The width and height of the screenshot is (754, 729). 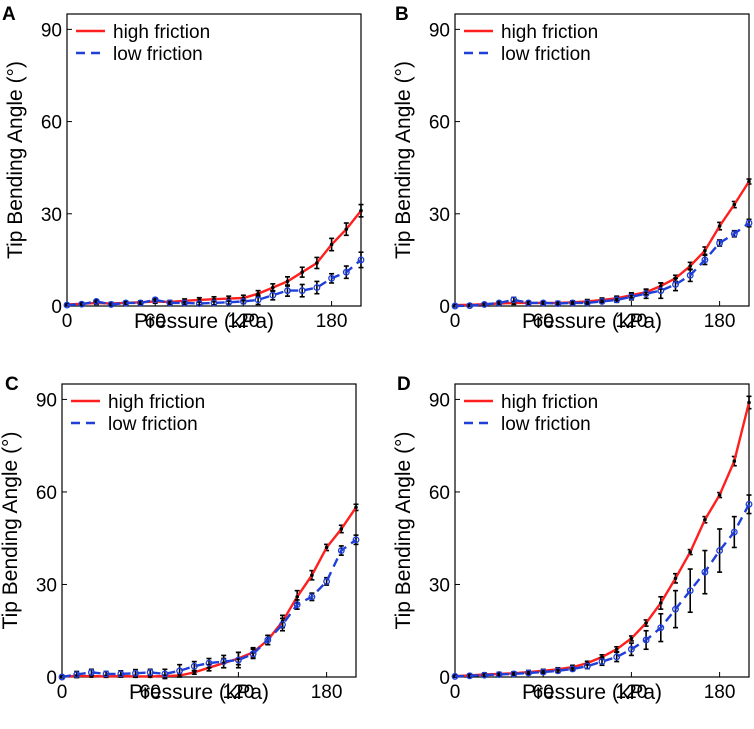 What do you see at coordinates (204, 321) in the screenshot?
I see `x-axis-label: Pressure (kPa)` at bounding box center [204, 321].